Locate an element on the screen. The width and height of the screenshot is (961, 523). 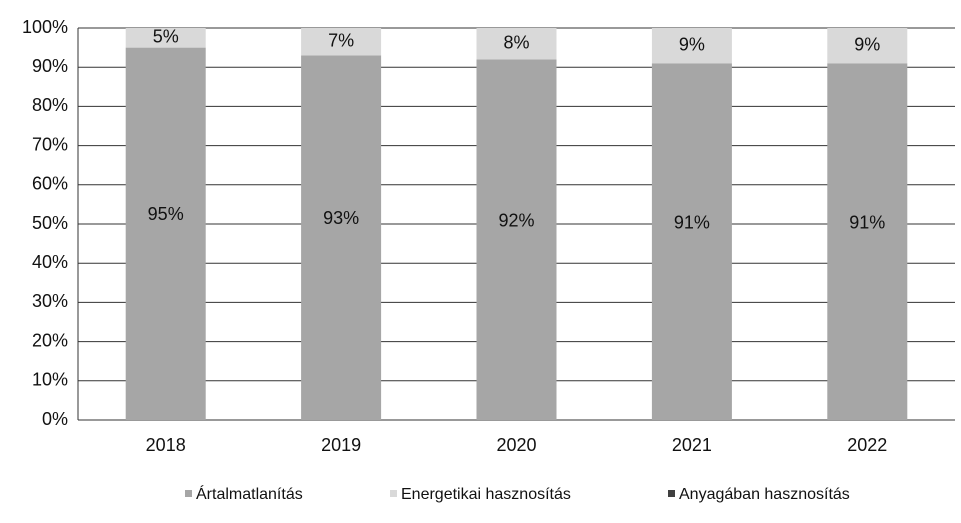
y-tick-label: 30% is located at coordinates (50, 301).